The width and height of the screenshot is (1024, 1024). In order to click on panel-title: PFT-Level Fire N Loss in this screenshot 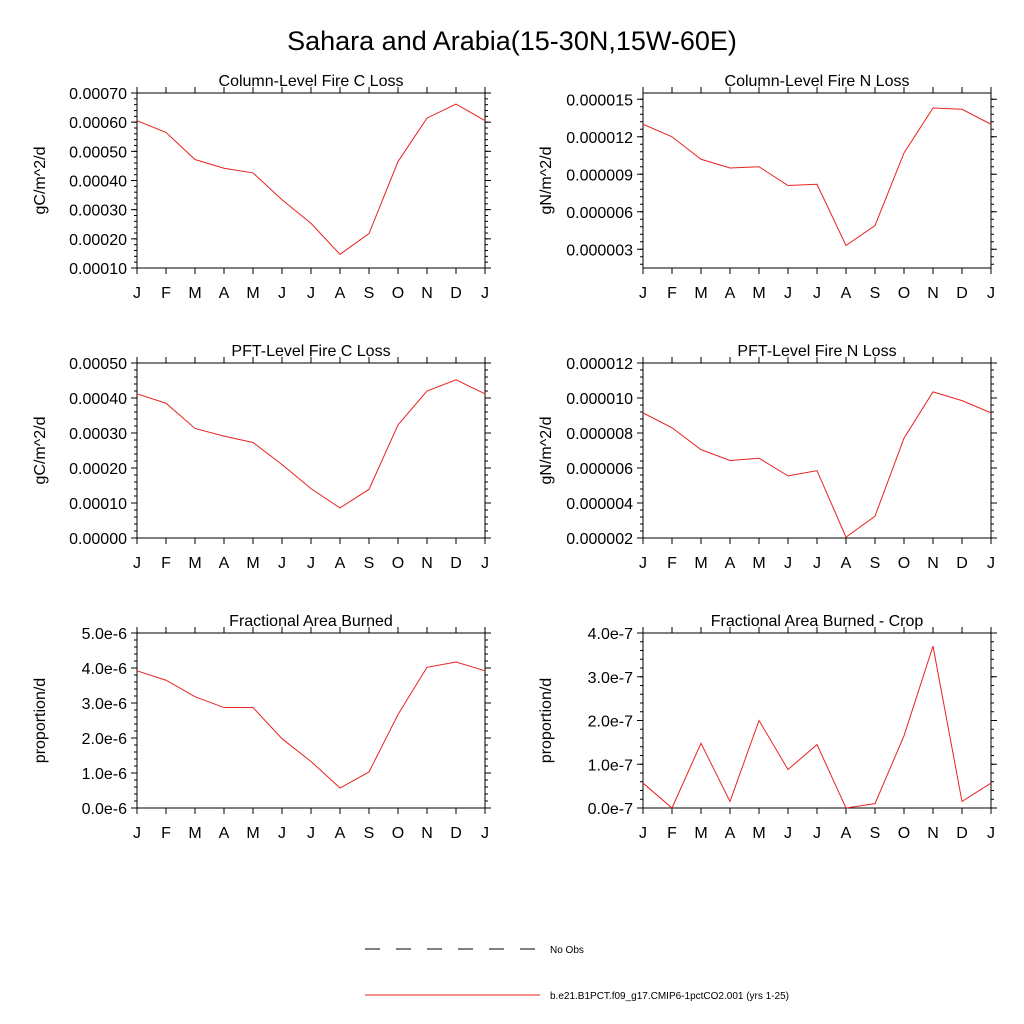, I will do `click(816, 351)`.